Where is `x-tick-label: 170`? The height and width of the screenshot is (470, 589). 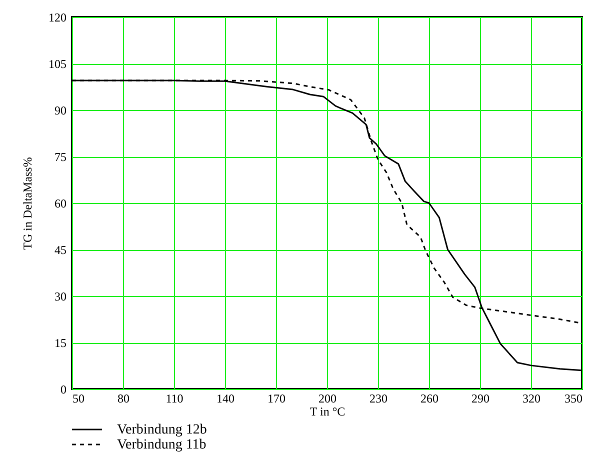
x-tick-label: 170 is located at coordinates (277, 399).